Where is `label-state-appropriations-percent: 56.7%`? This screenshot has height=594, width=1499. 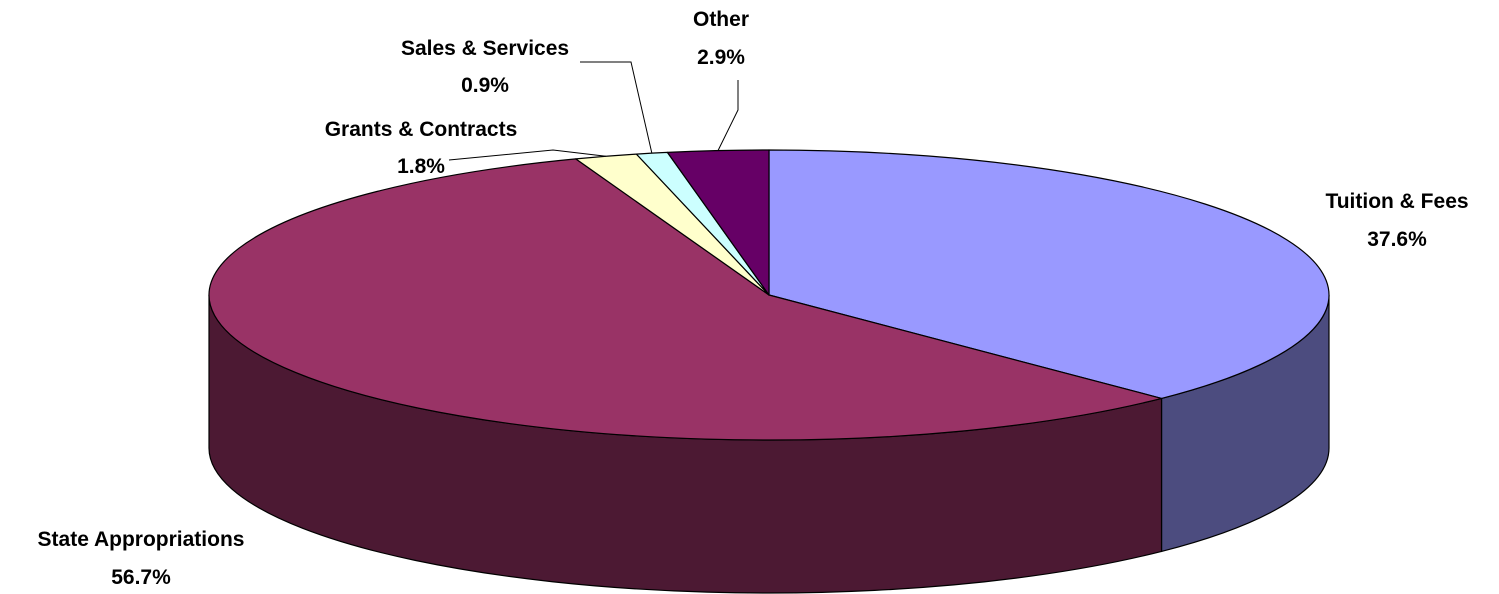
label-state-appropriations-percent: 56.7% is located at coordinates (141, 577).